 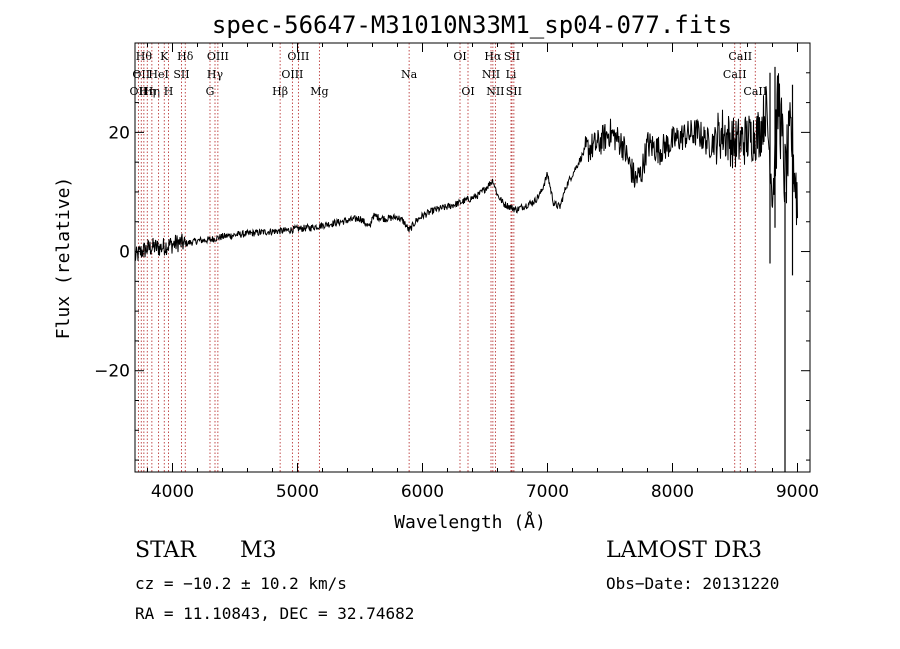 I want to click on line-label: Hβ, so click(x=280, y=91).